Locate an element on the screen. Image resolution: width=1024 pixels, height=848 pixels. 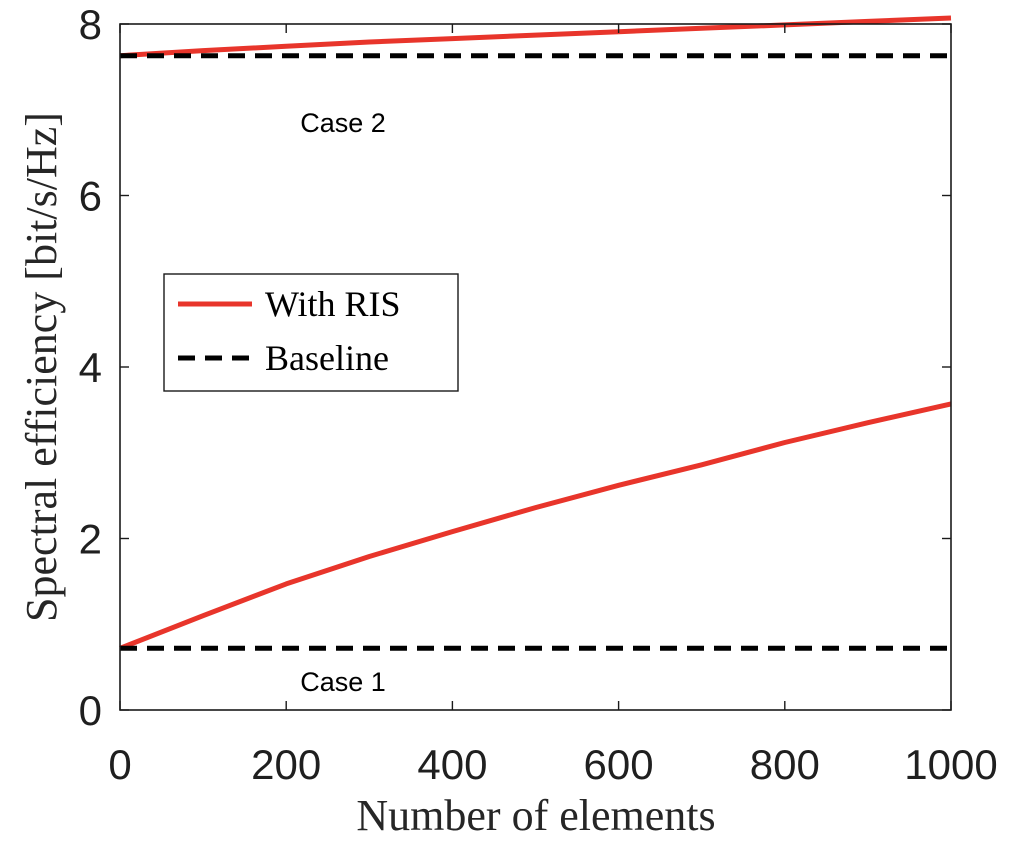
y-tick-label: 2 is located at coordinates (90, 539).